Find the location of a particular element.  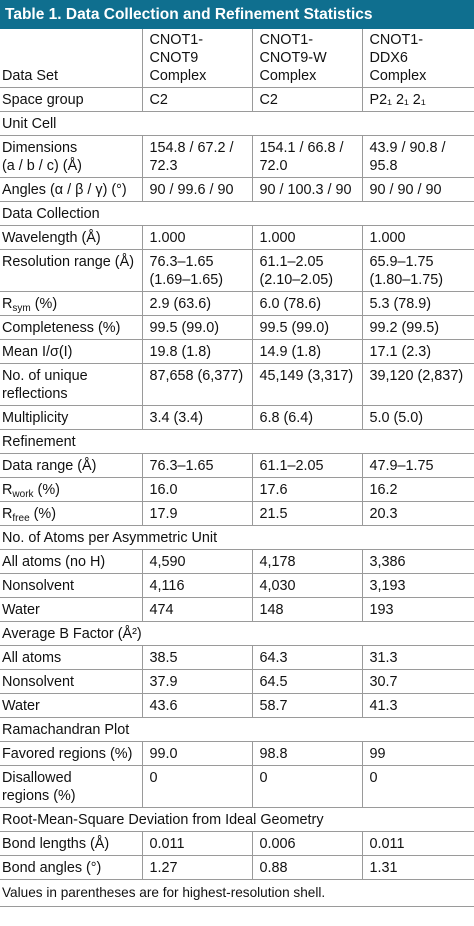

table-row: Water 43.6 58.7 41.3 is located at coordinates (237, 705).